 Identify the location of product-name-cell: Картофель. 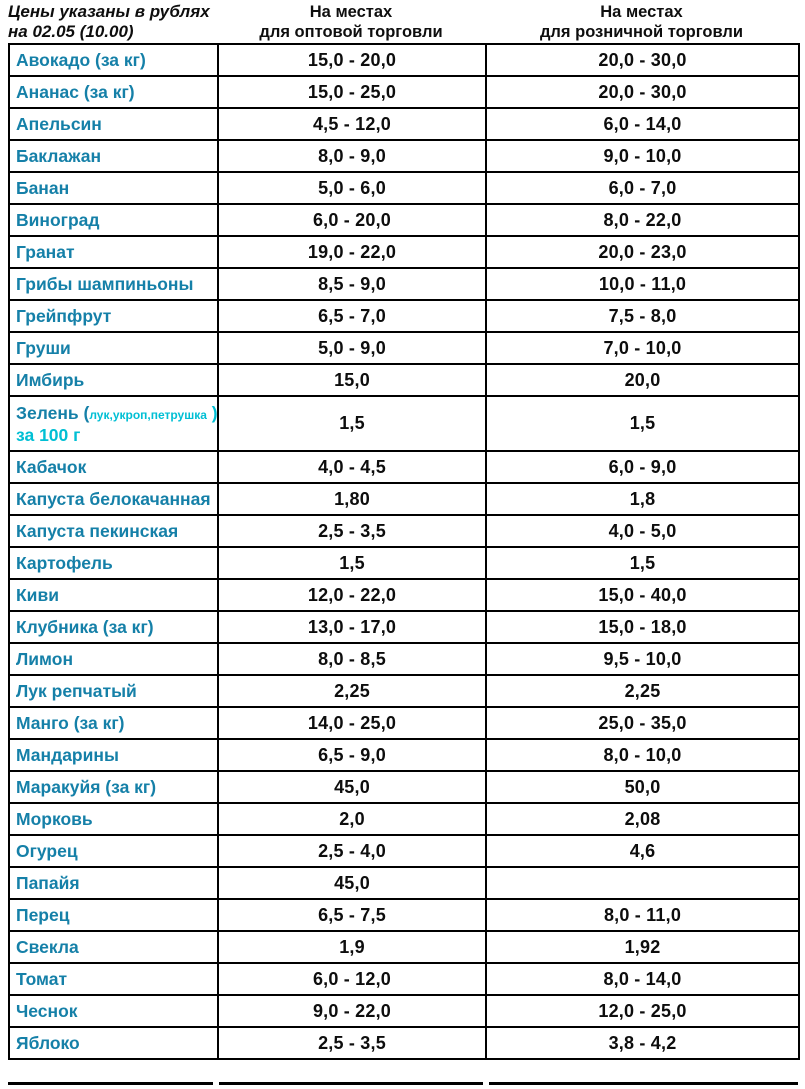
(113, 563).